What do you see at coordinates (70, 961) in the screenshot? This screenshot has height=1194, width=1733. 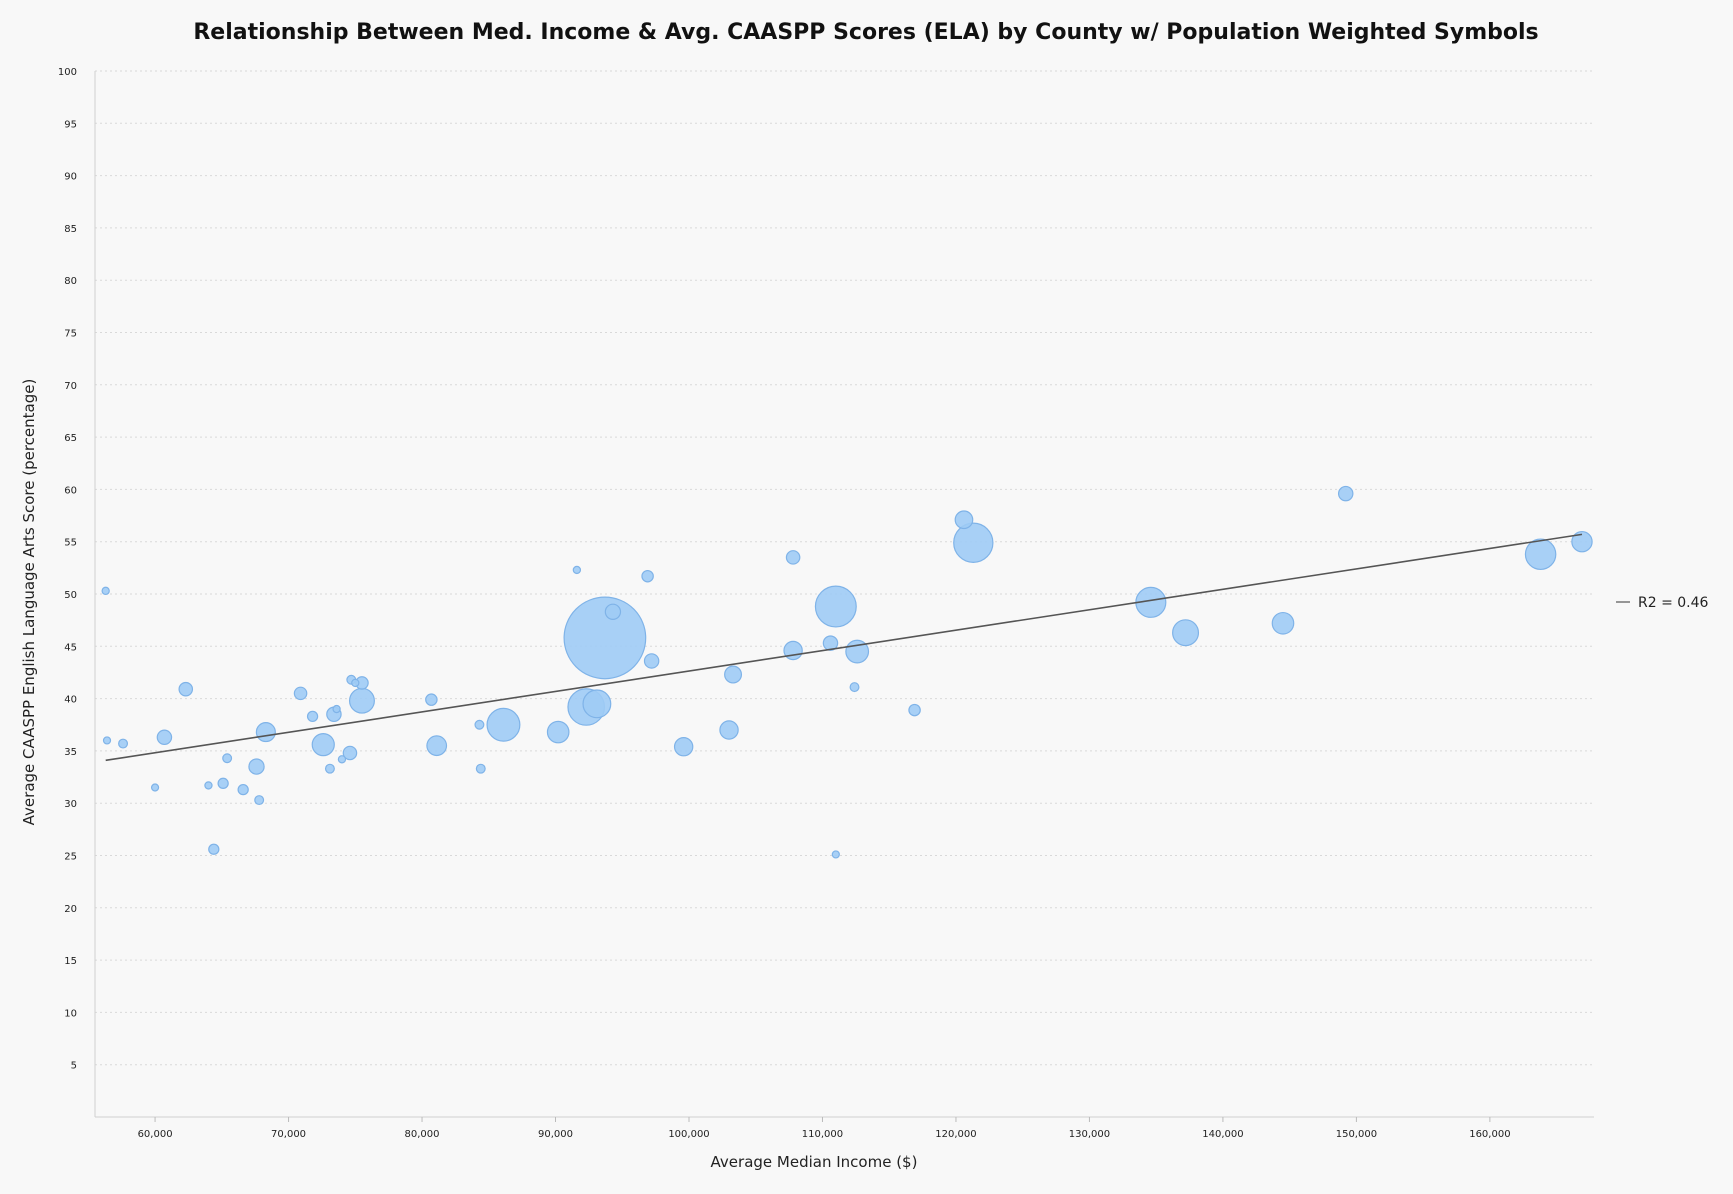 I see `y-tick-label-15: 15` at bounding box center [70, 961].